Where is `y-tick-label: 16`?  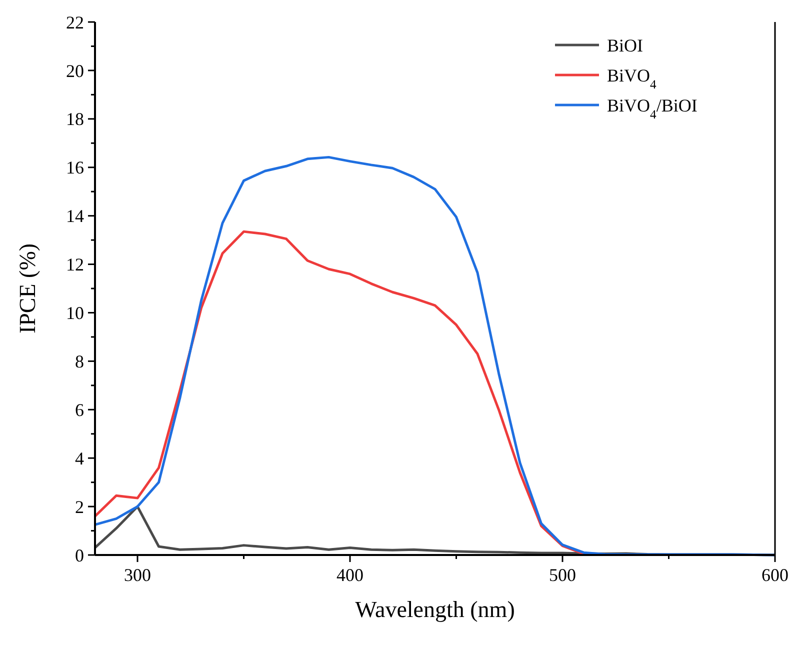
y-tick-label: 16 is located at coordinates (75, 168).